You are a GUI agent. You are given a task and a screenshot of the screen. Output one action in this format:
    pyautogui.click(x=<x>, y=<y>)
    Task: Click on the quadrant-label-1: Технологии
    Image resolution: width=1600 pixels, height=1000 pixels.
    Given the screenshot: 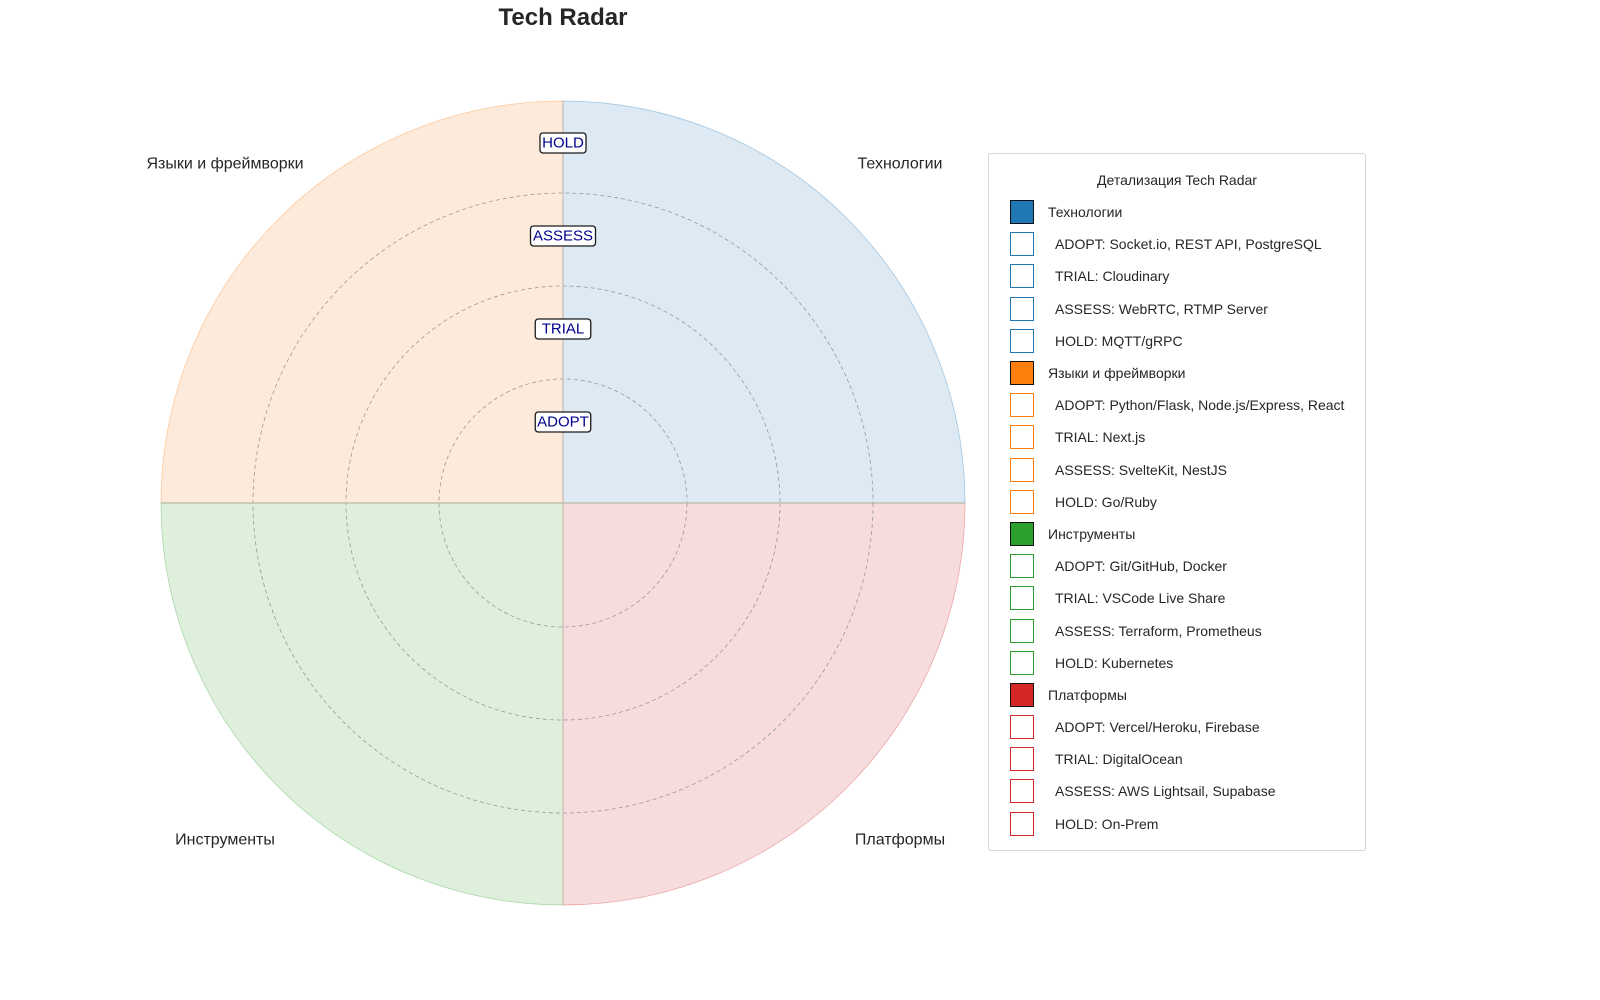 What is the action you would take?
    pyautogui.click(x=900, y=164)
    